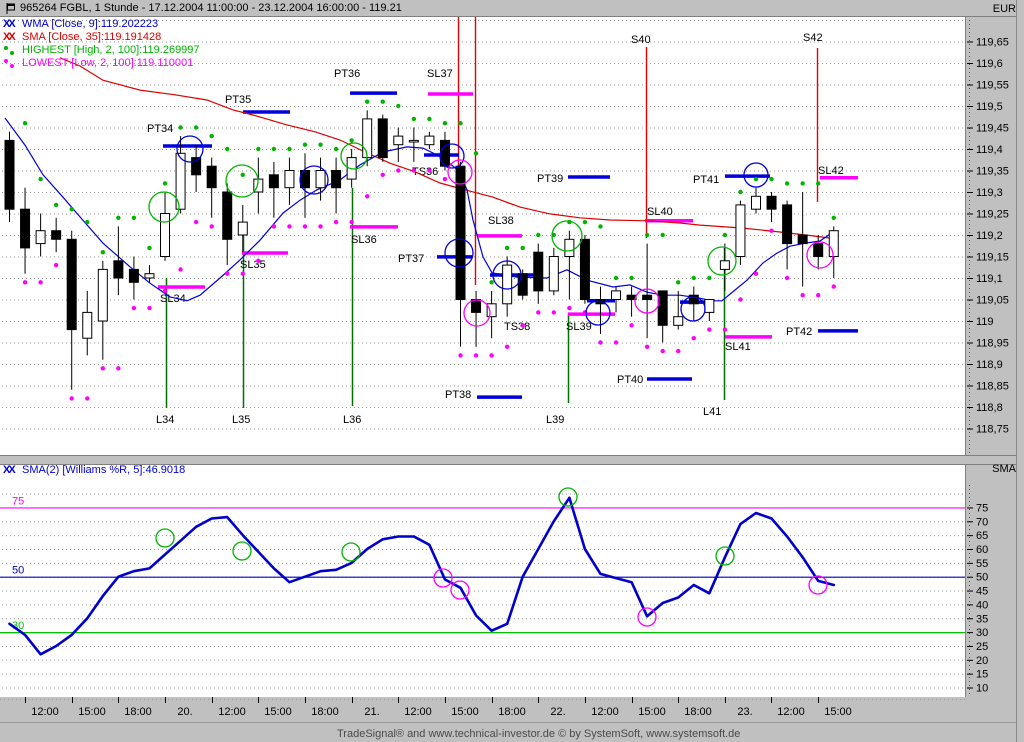 Image resolution: width=1024 pixels, height=742 pixels. What do you see at coordinates (111, 50) in the screenshot?
I see `legend-highest-label: HIGHEST [High, 2, 100]:119.269997` at bounding box center [111, 50].